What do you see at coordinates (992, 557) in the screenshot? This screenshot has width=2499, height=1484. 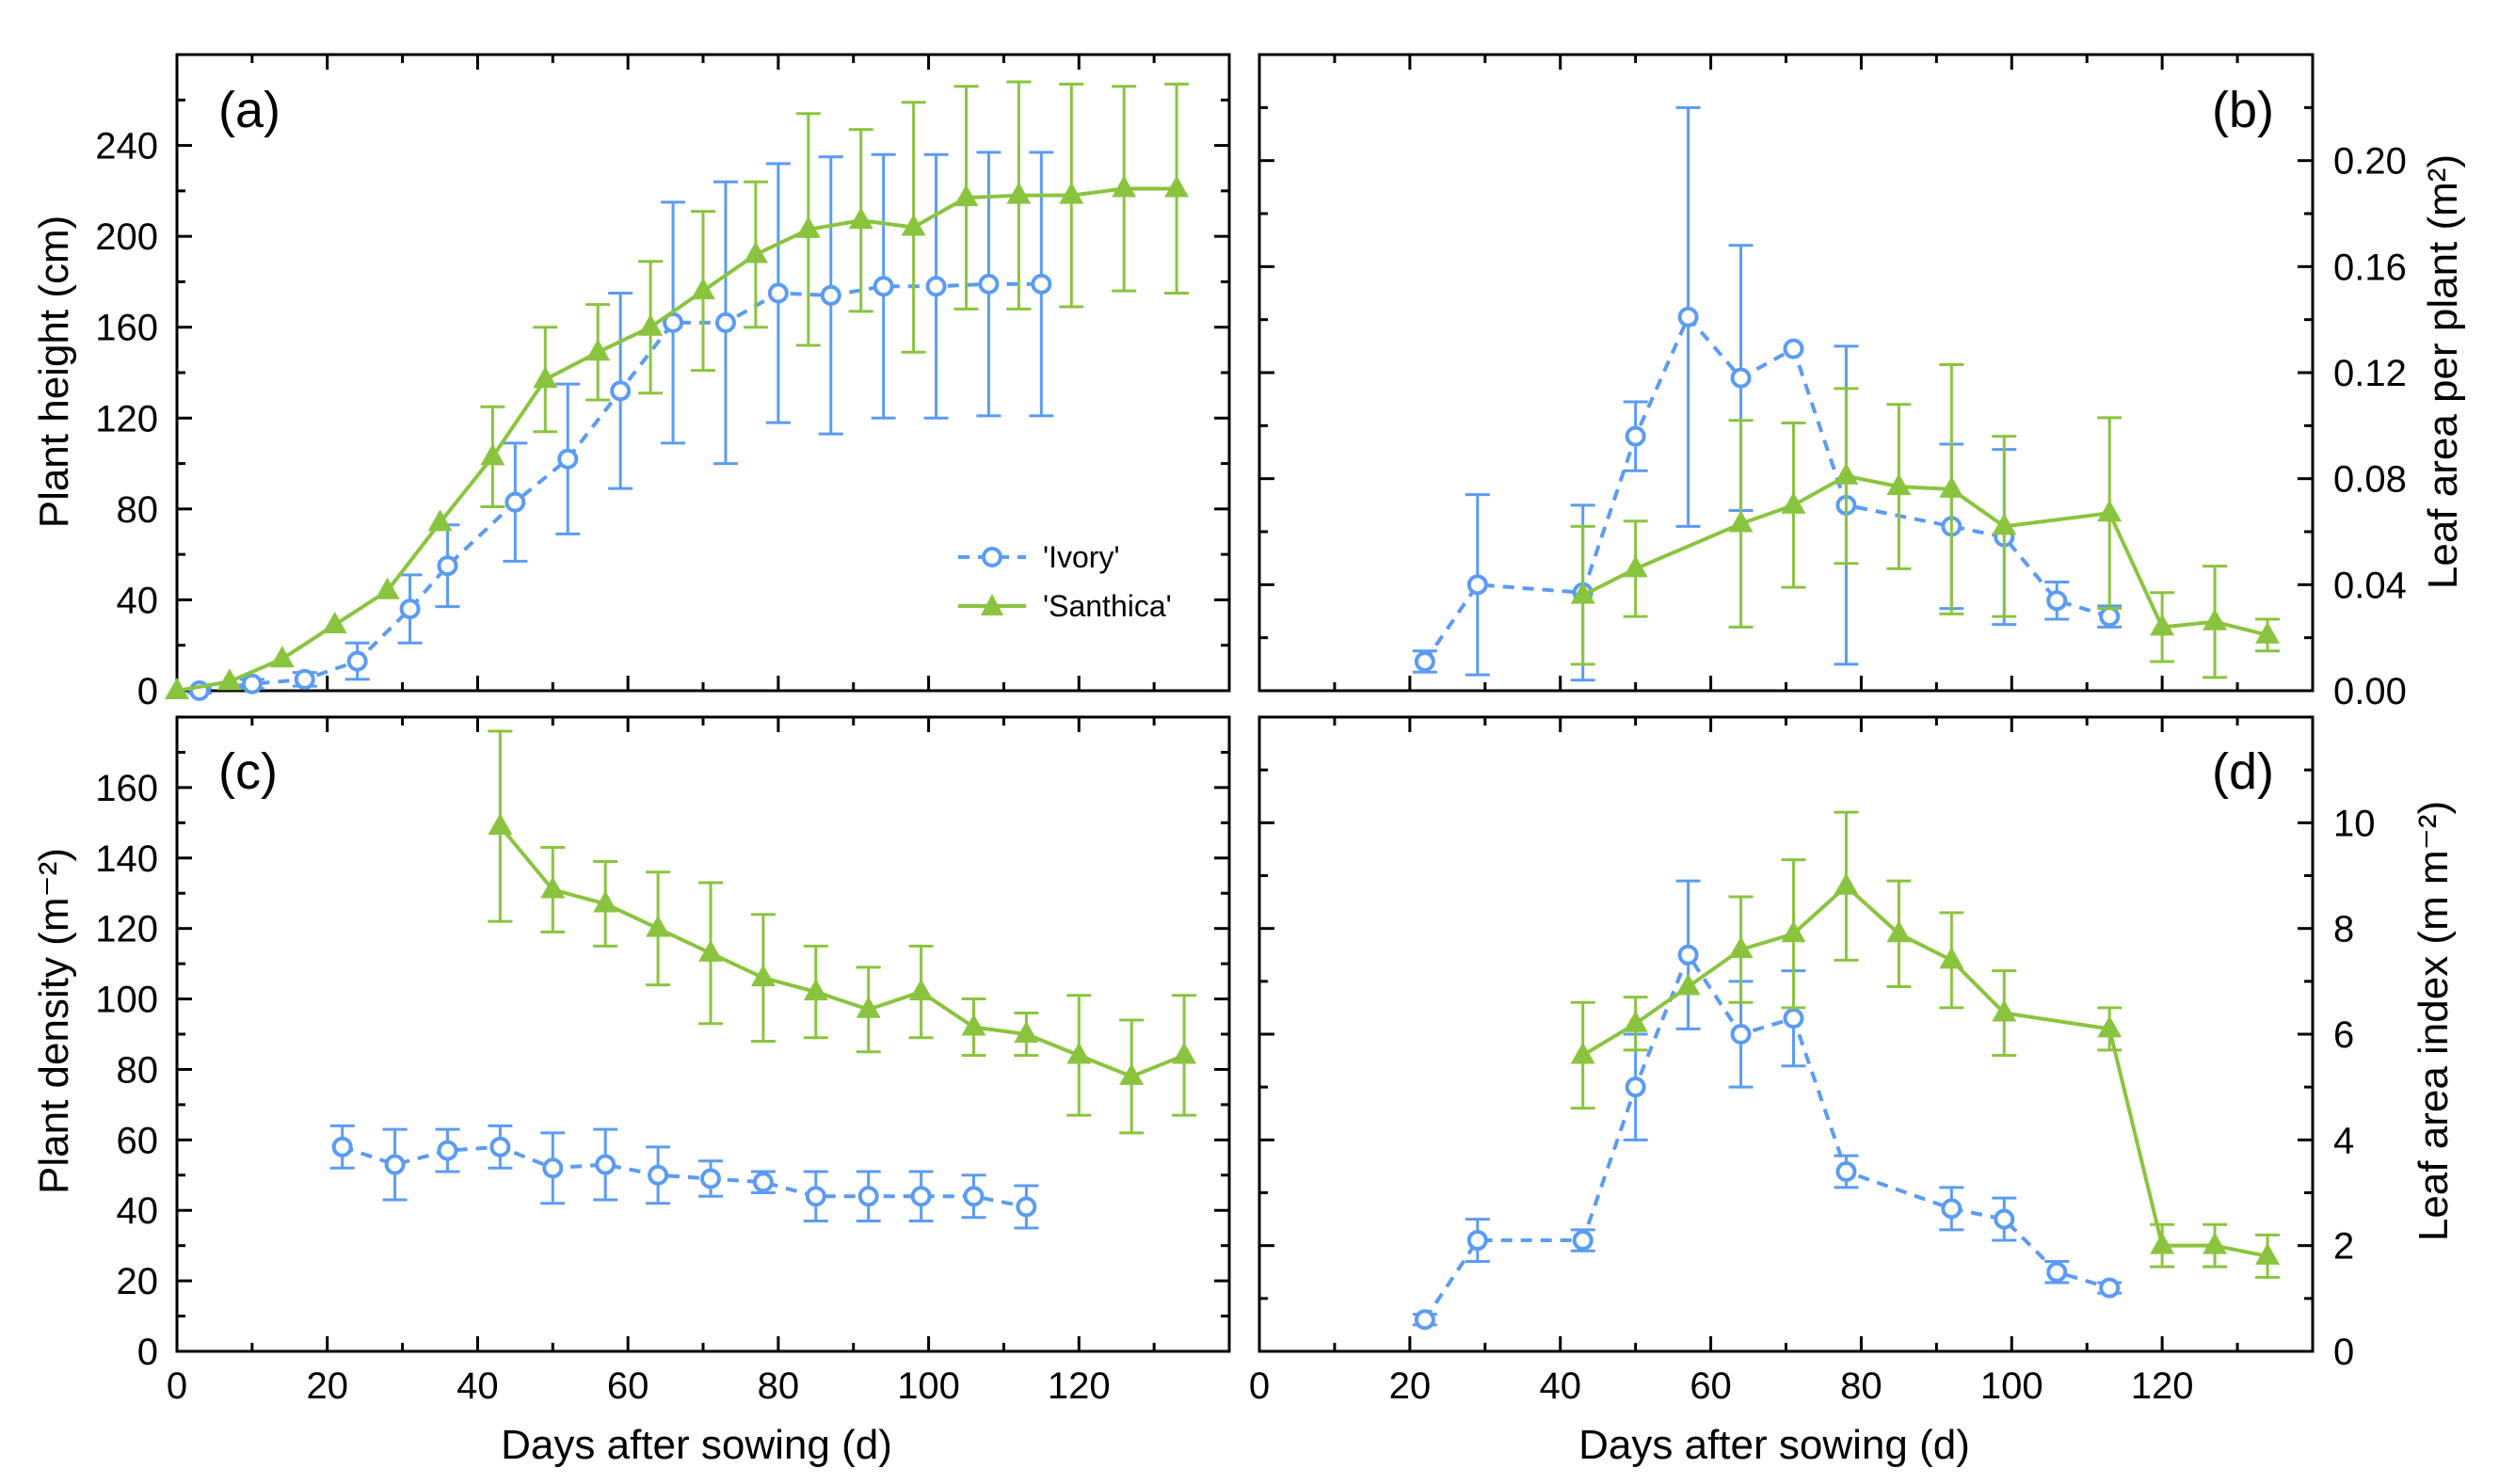 I see `legend-ivory-marker` at bounding box center [992, 557].